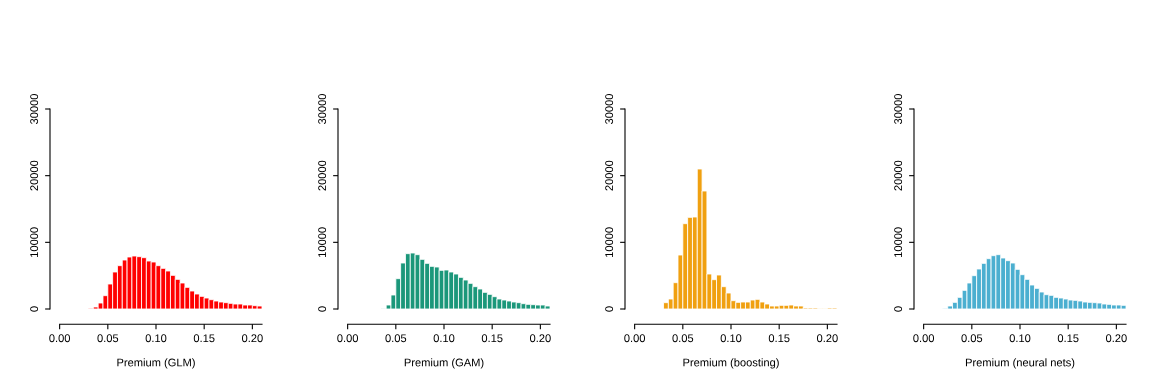  Describe the element at coordinates (731, 363) in the screenshot. I see `x-axis-title: Premium (boosting)` at that location.